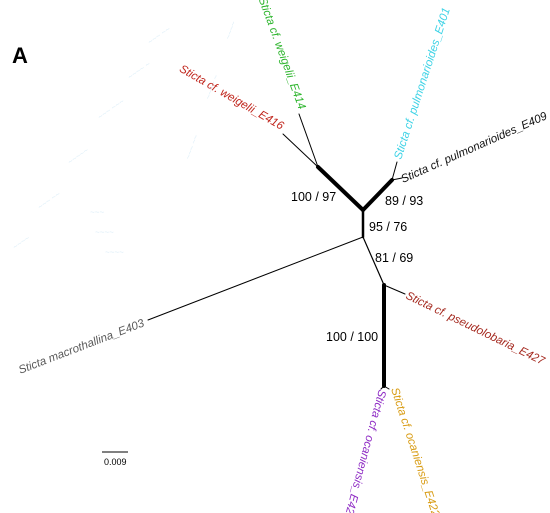  Describe the element at coordinates (82, 346) in the screenshot. I see `taxon-label-e403: Sticta macrothallina_E403` at that location.